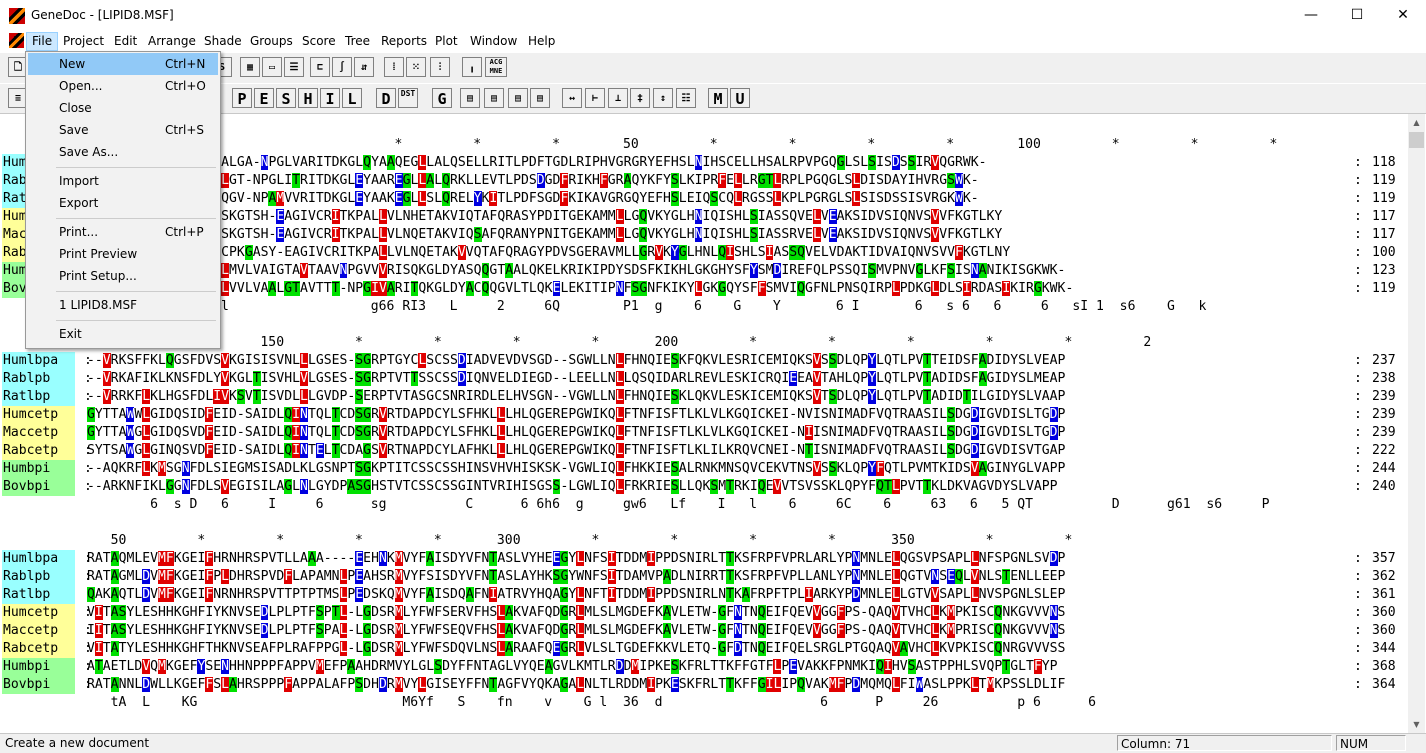 The height and width of the screenshot is (753, 1426). What do you see at coordinates (496, 67) in the screenshot?
I see `acg-mne-button: ACG MNE` at bounding box center [496, 67].